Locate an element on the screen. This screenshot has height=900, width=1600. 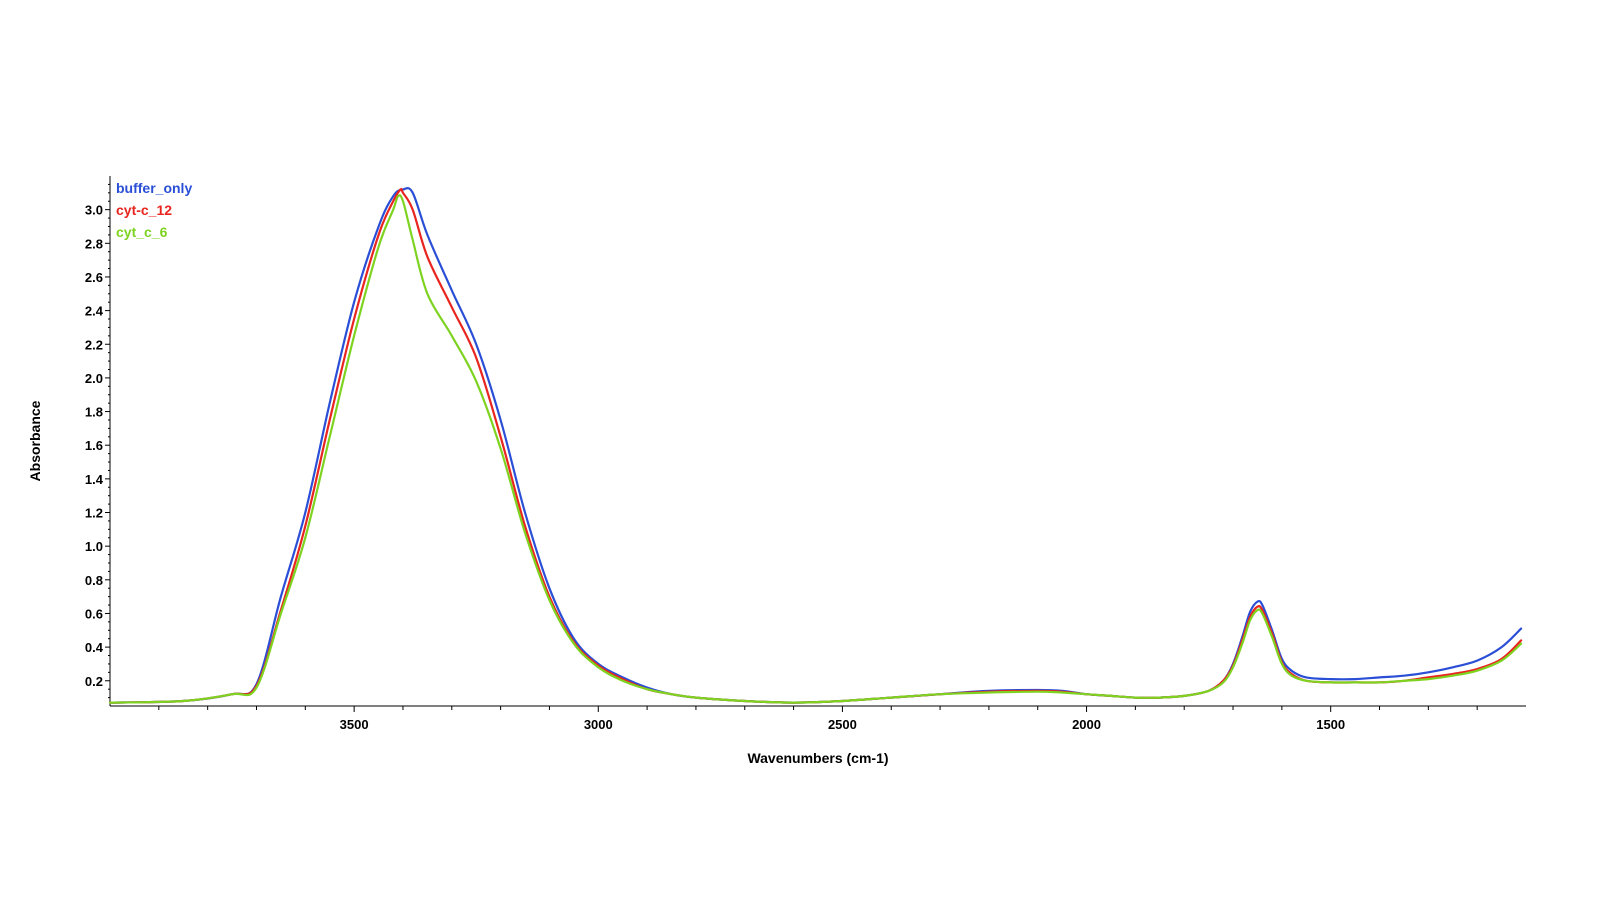
legend-entry: cyt_c_6 is located at coordinates (142, 232).